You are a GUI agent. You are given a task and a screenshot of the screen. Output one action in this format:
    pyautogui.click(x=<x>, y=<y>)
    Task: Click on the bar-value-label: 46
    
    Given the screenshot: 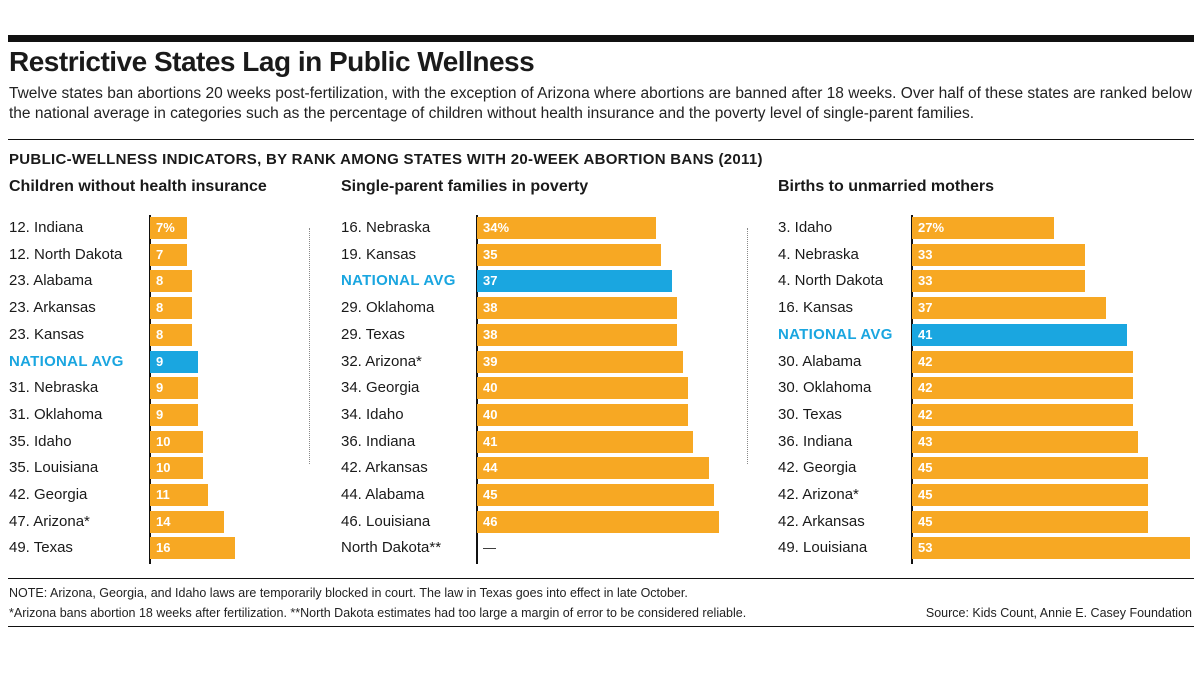 What is the action you would take?
    pyautogui.click(x=490, y=521)
    